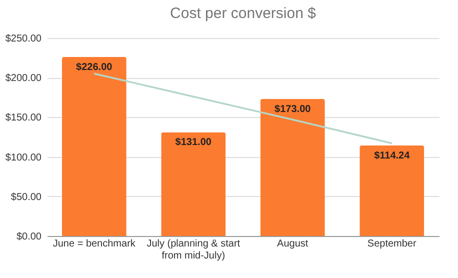  I want to click on data-label: $173.00, so click(293, 109).